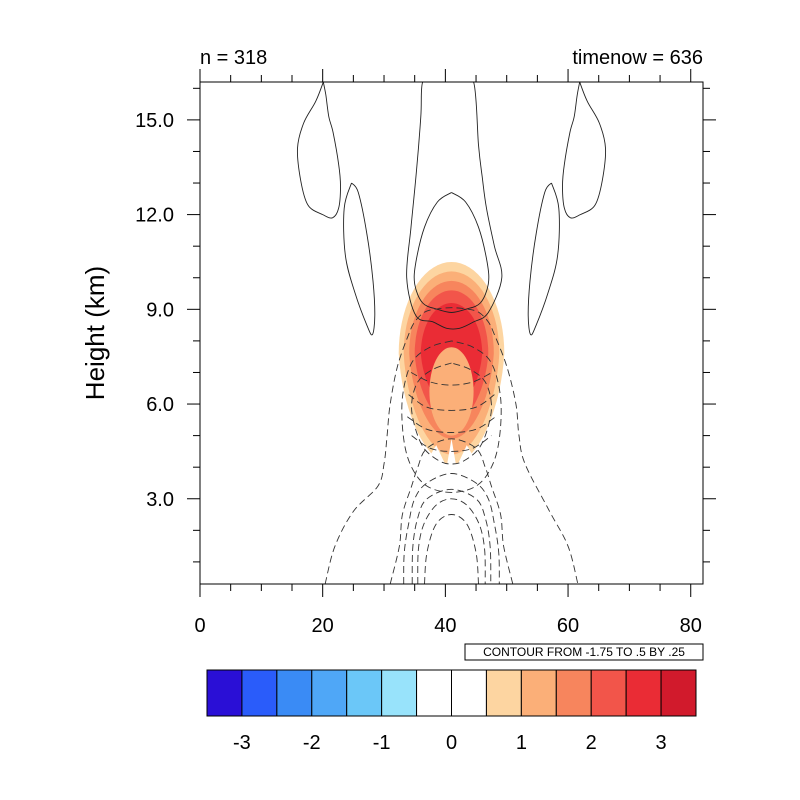 This screenshot has width=800, height=800. I want to click on title-left: n = 318, so click(233, 58).